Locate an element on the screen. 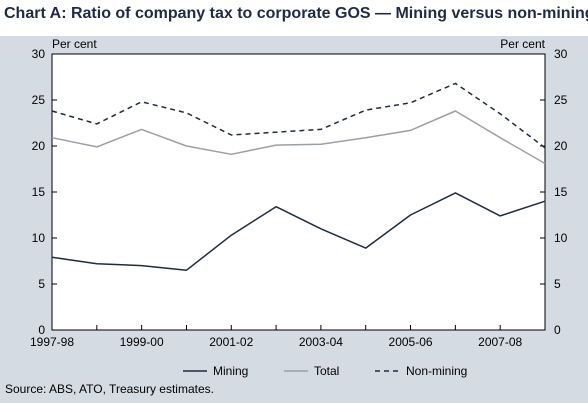 This screenshot has width=588, height=403. y-tick-label-right: 10 is located at coordinates (561, 238).